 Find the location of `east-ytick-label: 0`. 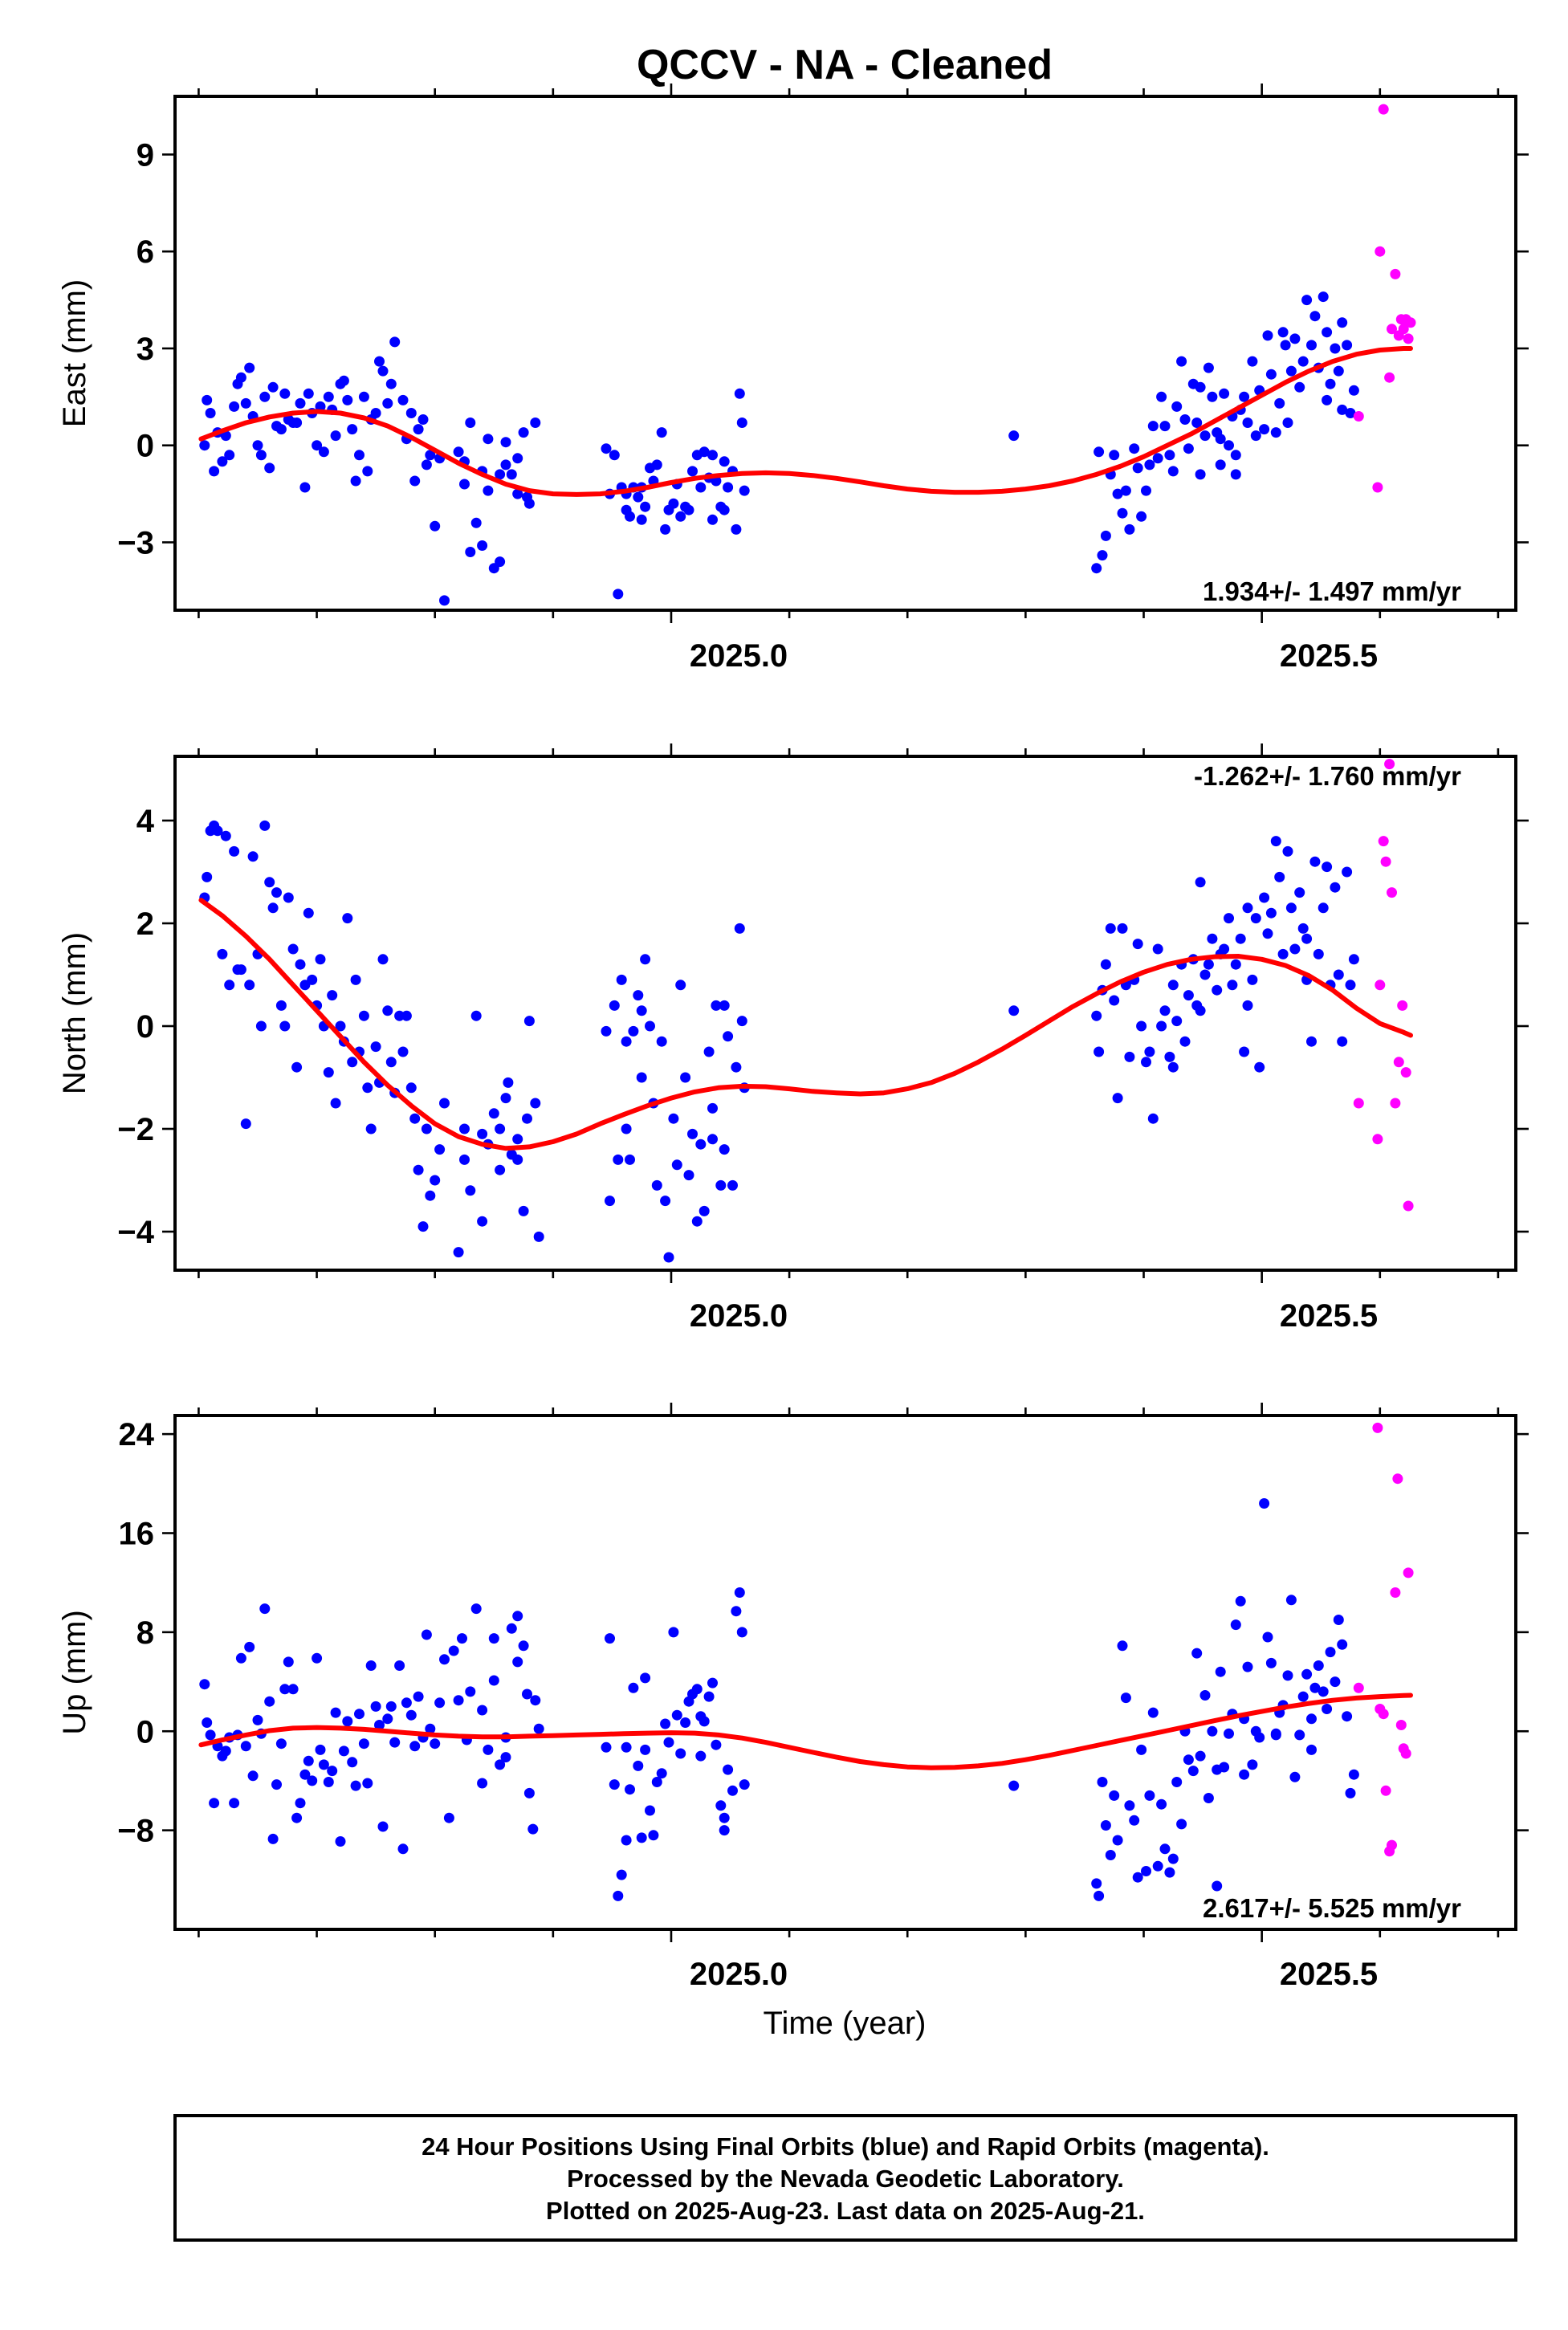

east-ytick-label: 0 is located at coordinates (145, 446).